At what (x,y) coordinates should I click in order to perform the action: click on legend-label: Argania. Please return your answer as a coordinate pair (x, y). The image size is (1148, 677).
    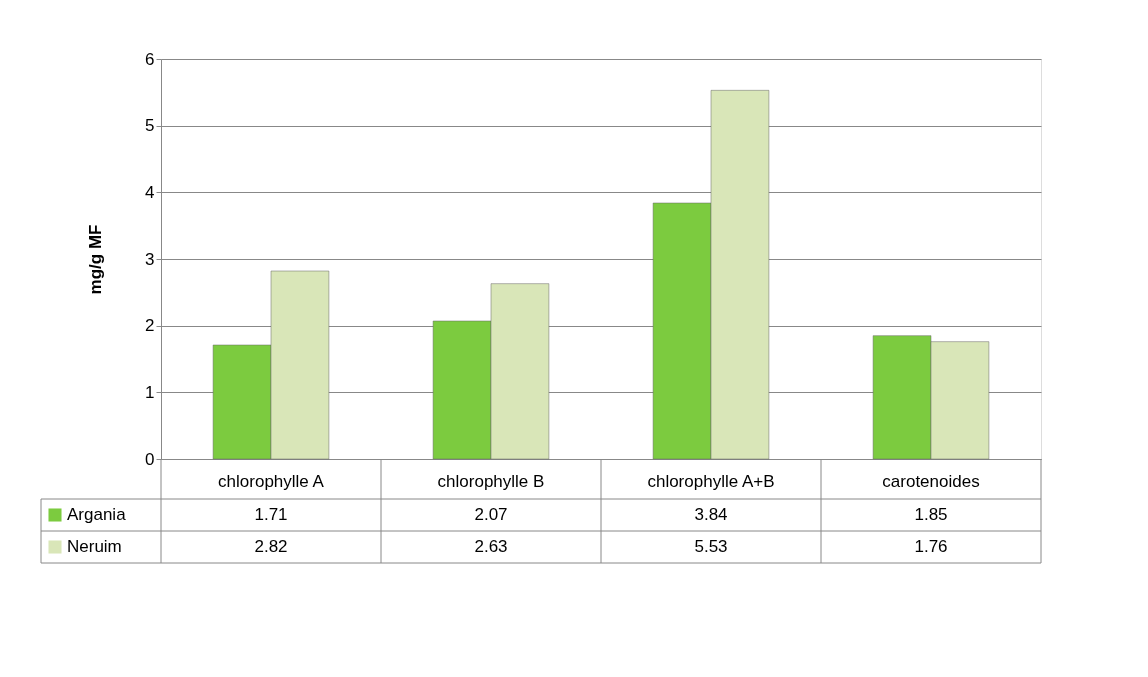
    Looking at the image, I should click on (97, 514).